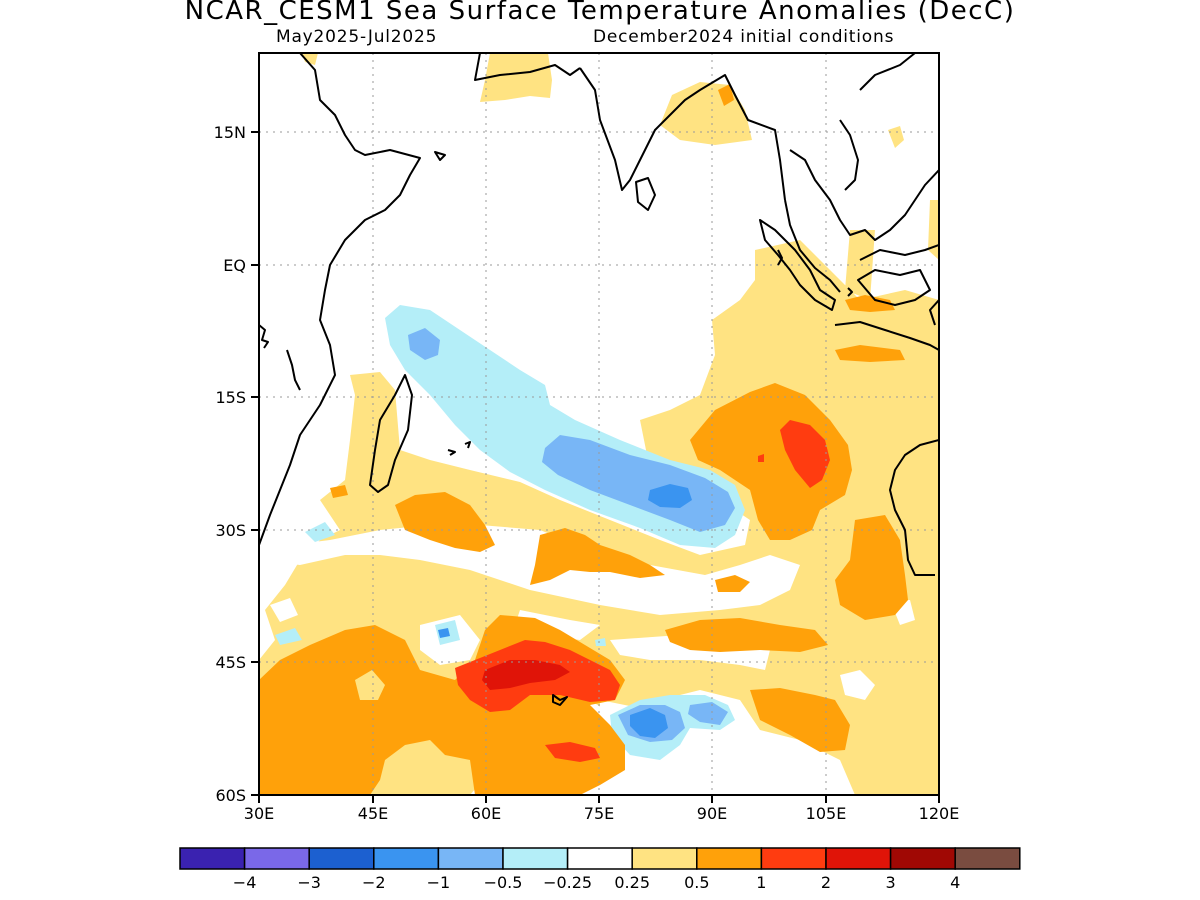 This screenshot has width=1200, height=900. What do you see at coordinates (230, 132) in the screenshot?
I see `lat-label: 15N` at bounding box center [230, 132].